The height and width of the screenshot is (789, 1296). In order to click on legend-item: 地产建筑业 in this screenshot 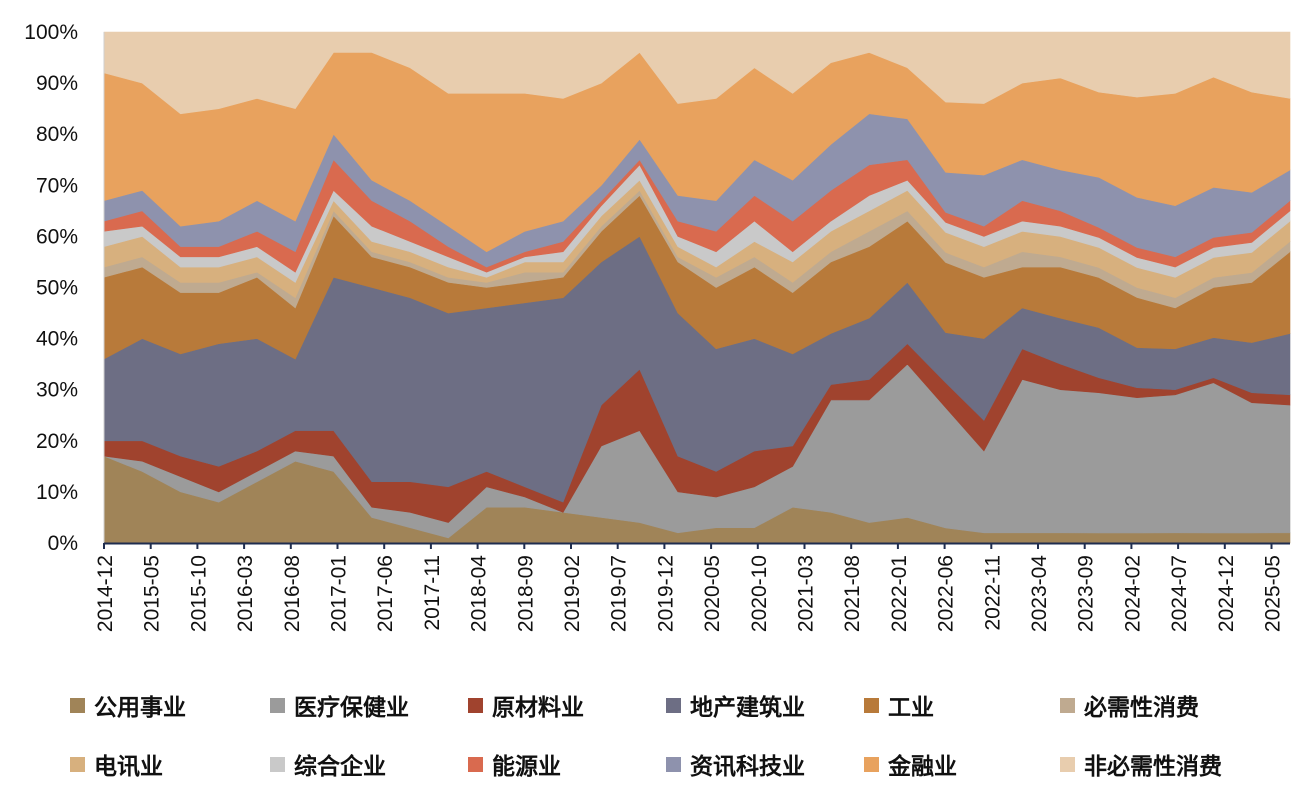, I will do `click(735, 705)`.